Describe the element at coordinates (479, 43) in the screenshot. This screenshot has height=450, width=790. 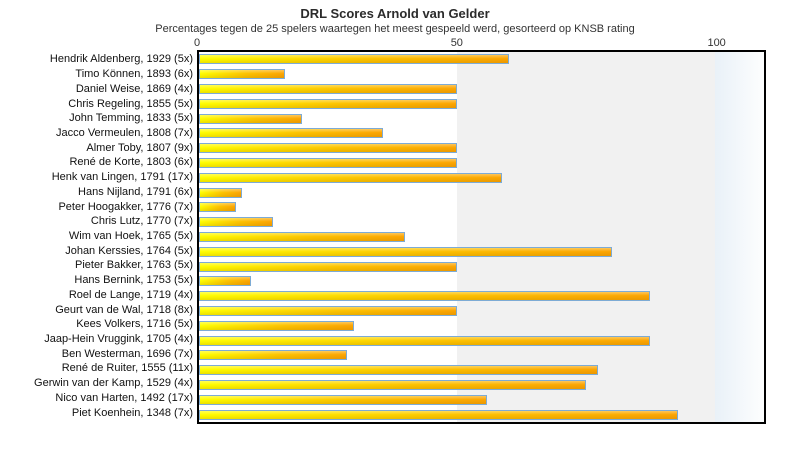
I see `x-axis: 0 50 100` at that location.